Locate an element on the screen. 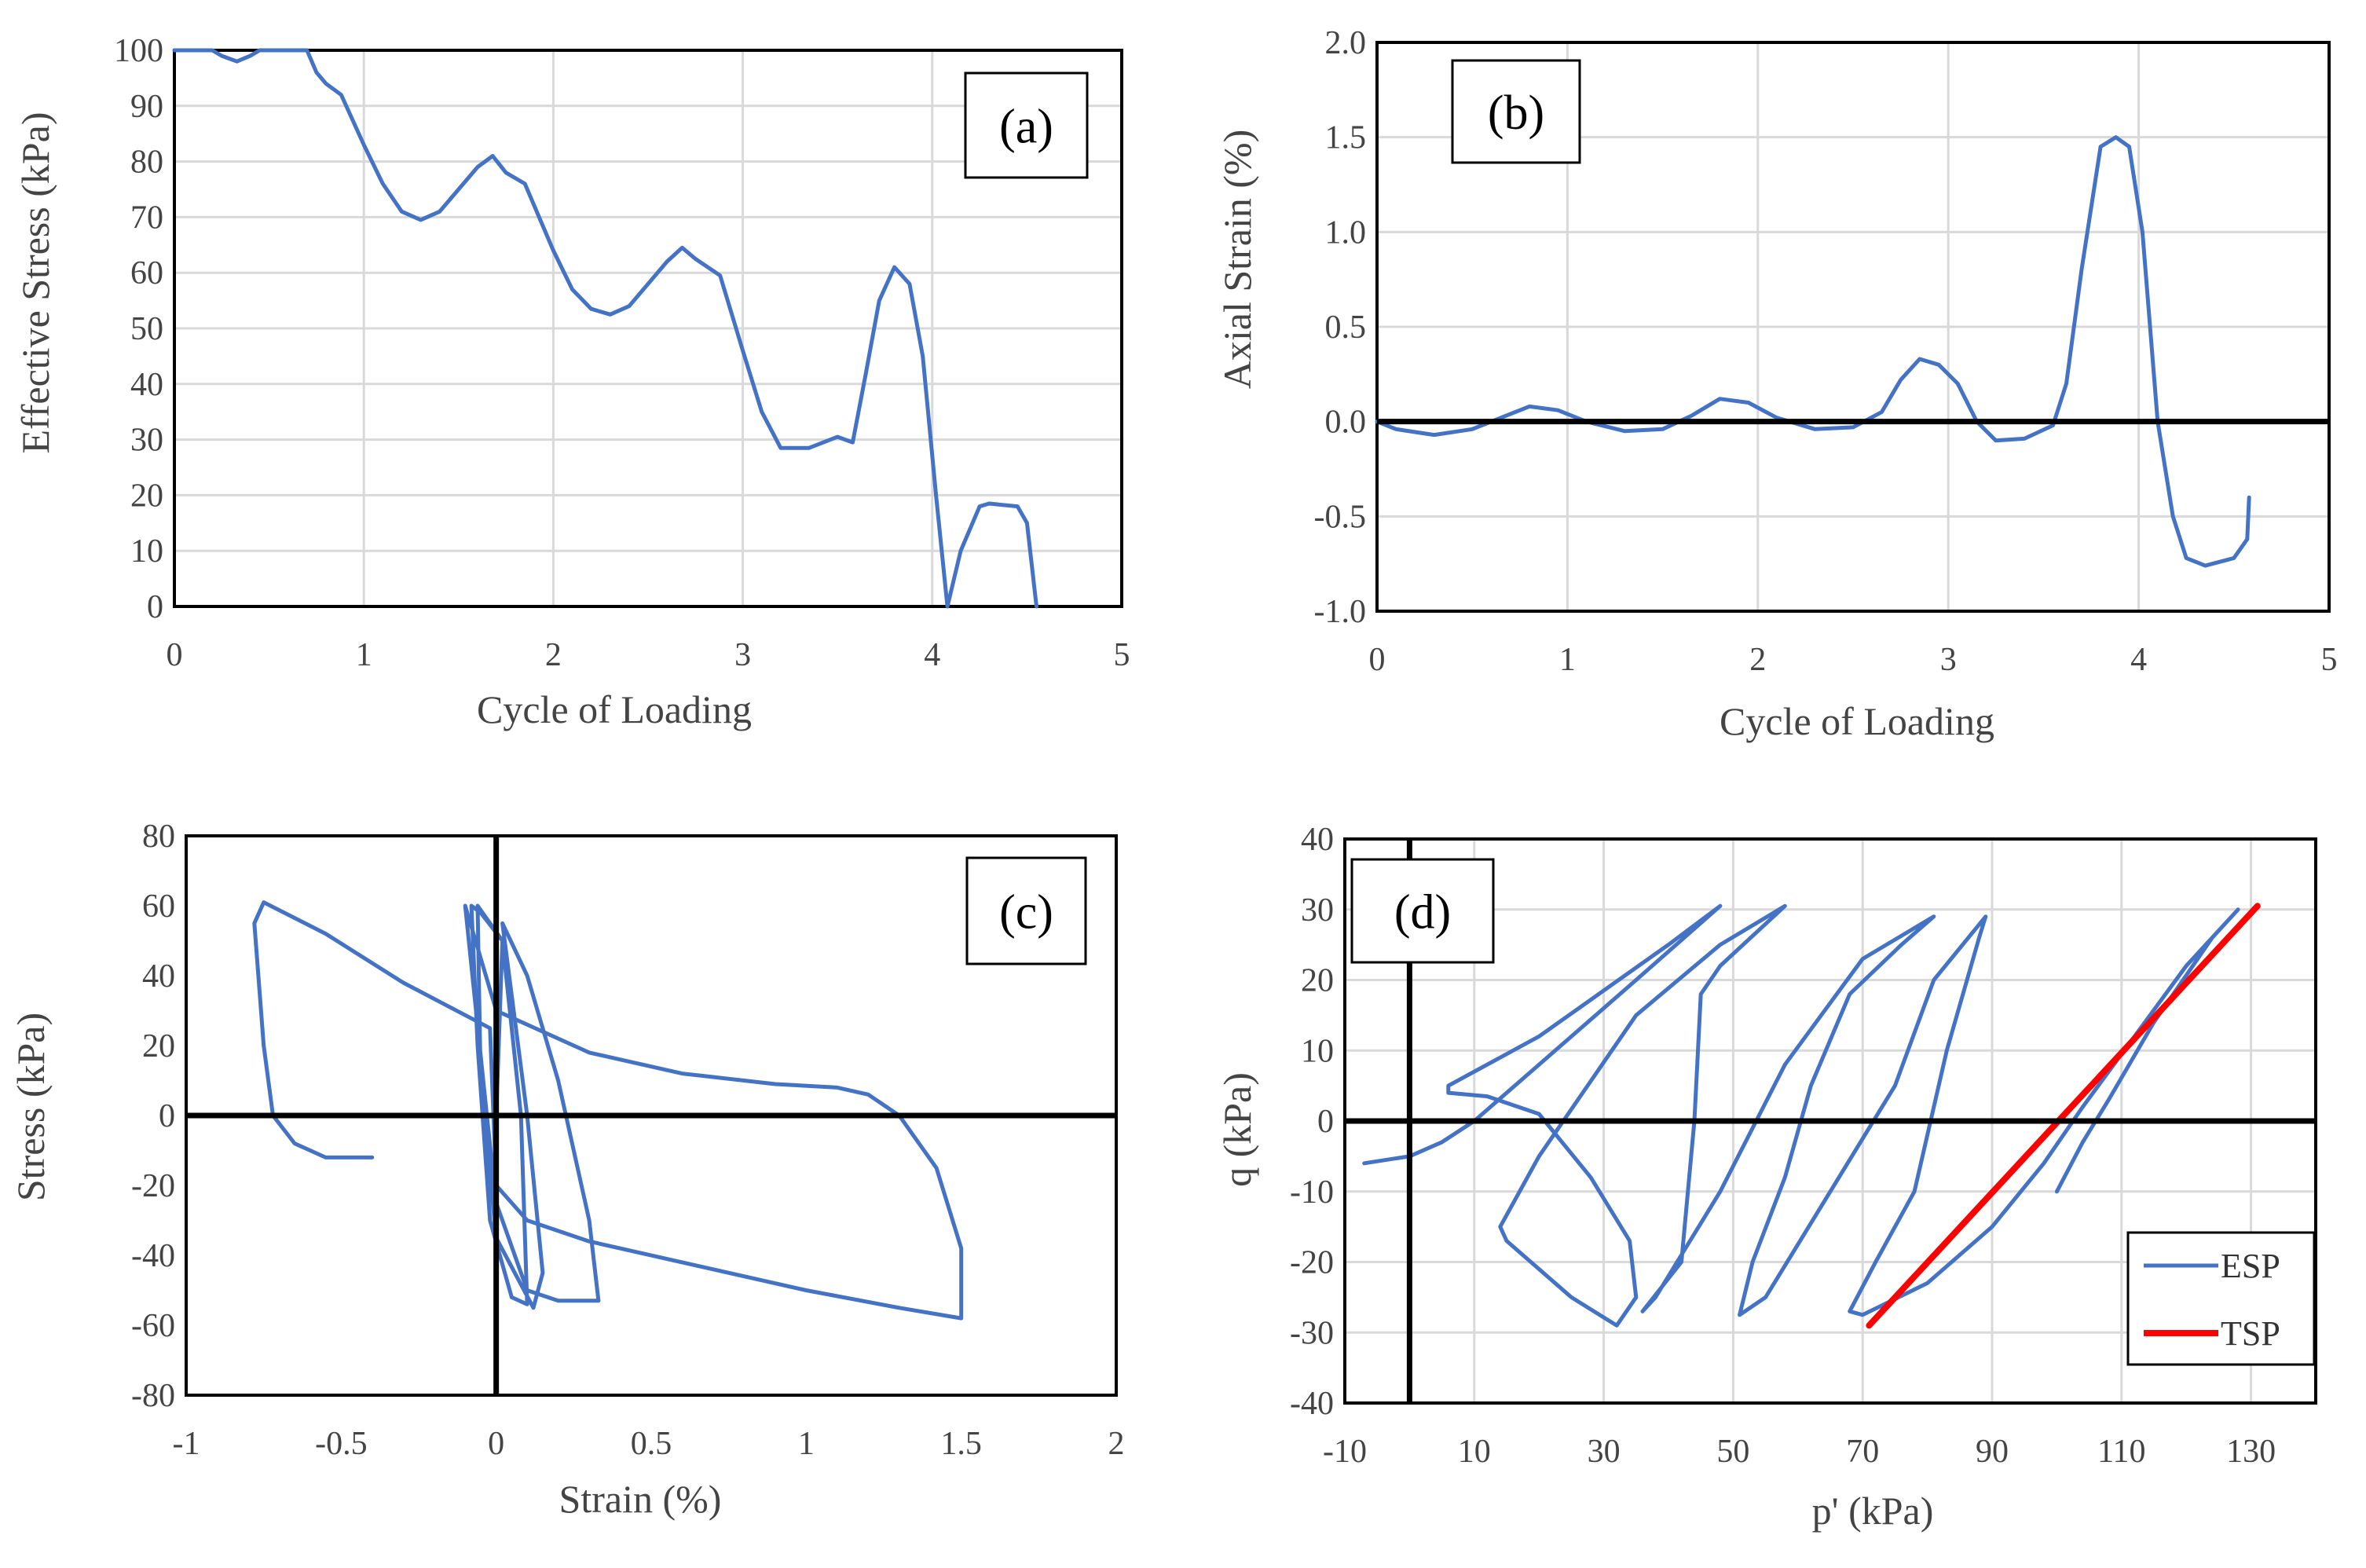 The width and height of the screenshot is (2366, 1568). series-line-esp is located at coordinates (1801, 1115).